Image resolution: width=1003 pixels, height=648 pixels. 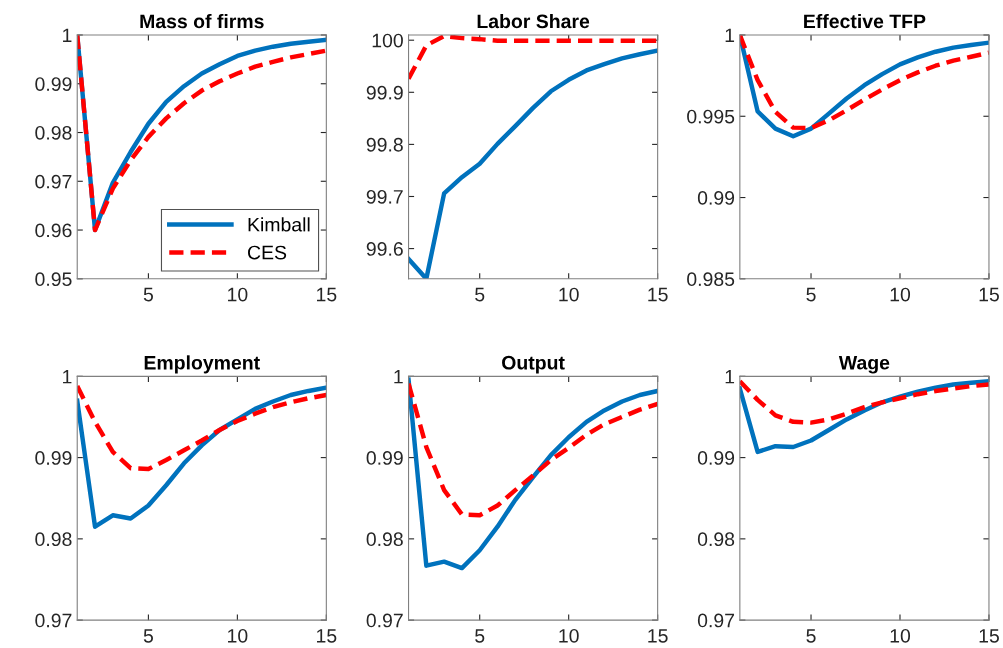 What do you see at coordinates (533, 21) in the screenshot?
I see `chart-title: Labor Share` at bounding box center [533, 21].